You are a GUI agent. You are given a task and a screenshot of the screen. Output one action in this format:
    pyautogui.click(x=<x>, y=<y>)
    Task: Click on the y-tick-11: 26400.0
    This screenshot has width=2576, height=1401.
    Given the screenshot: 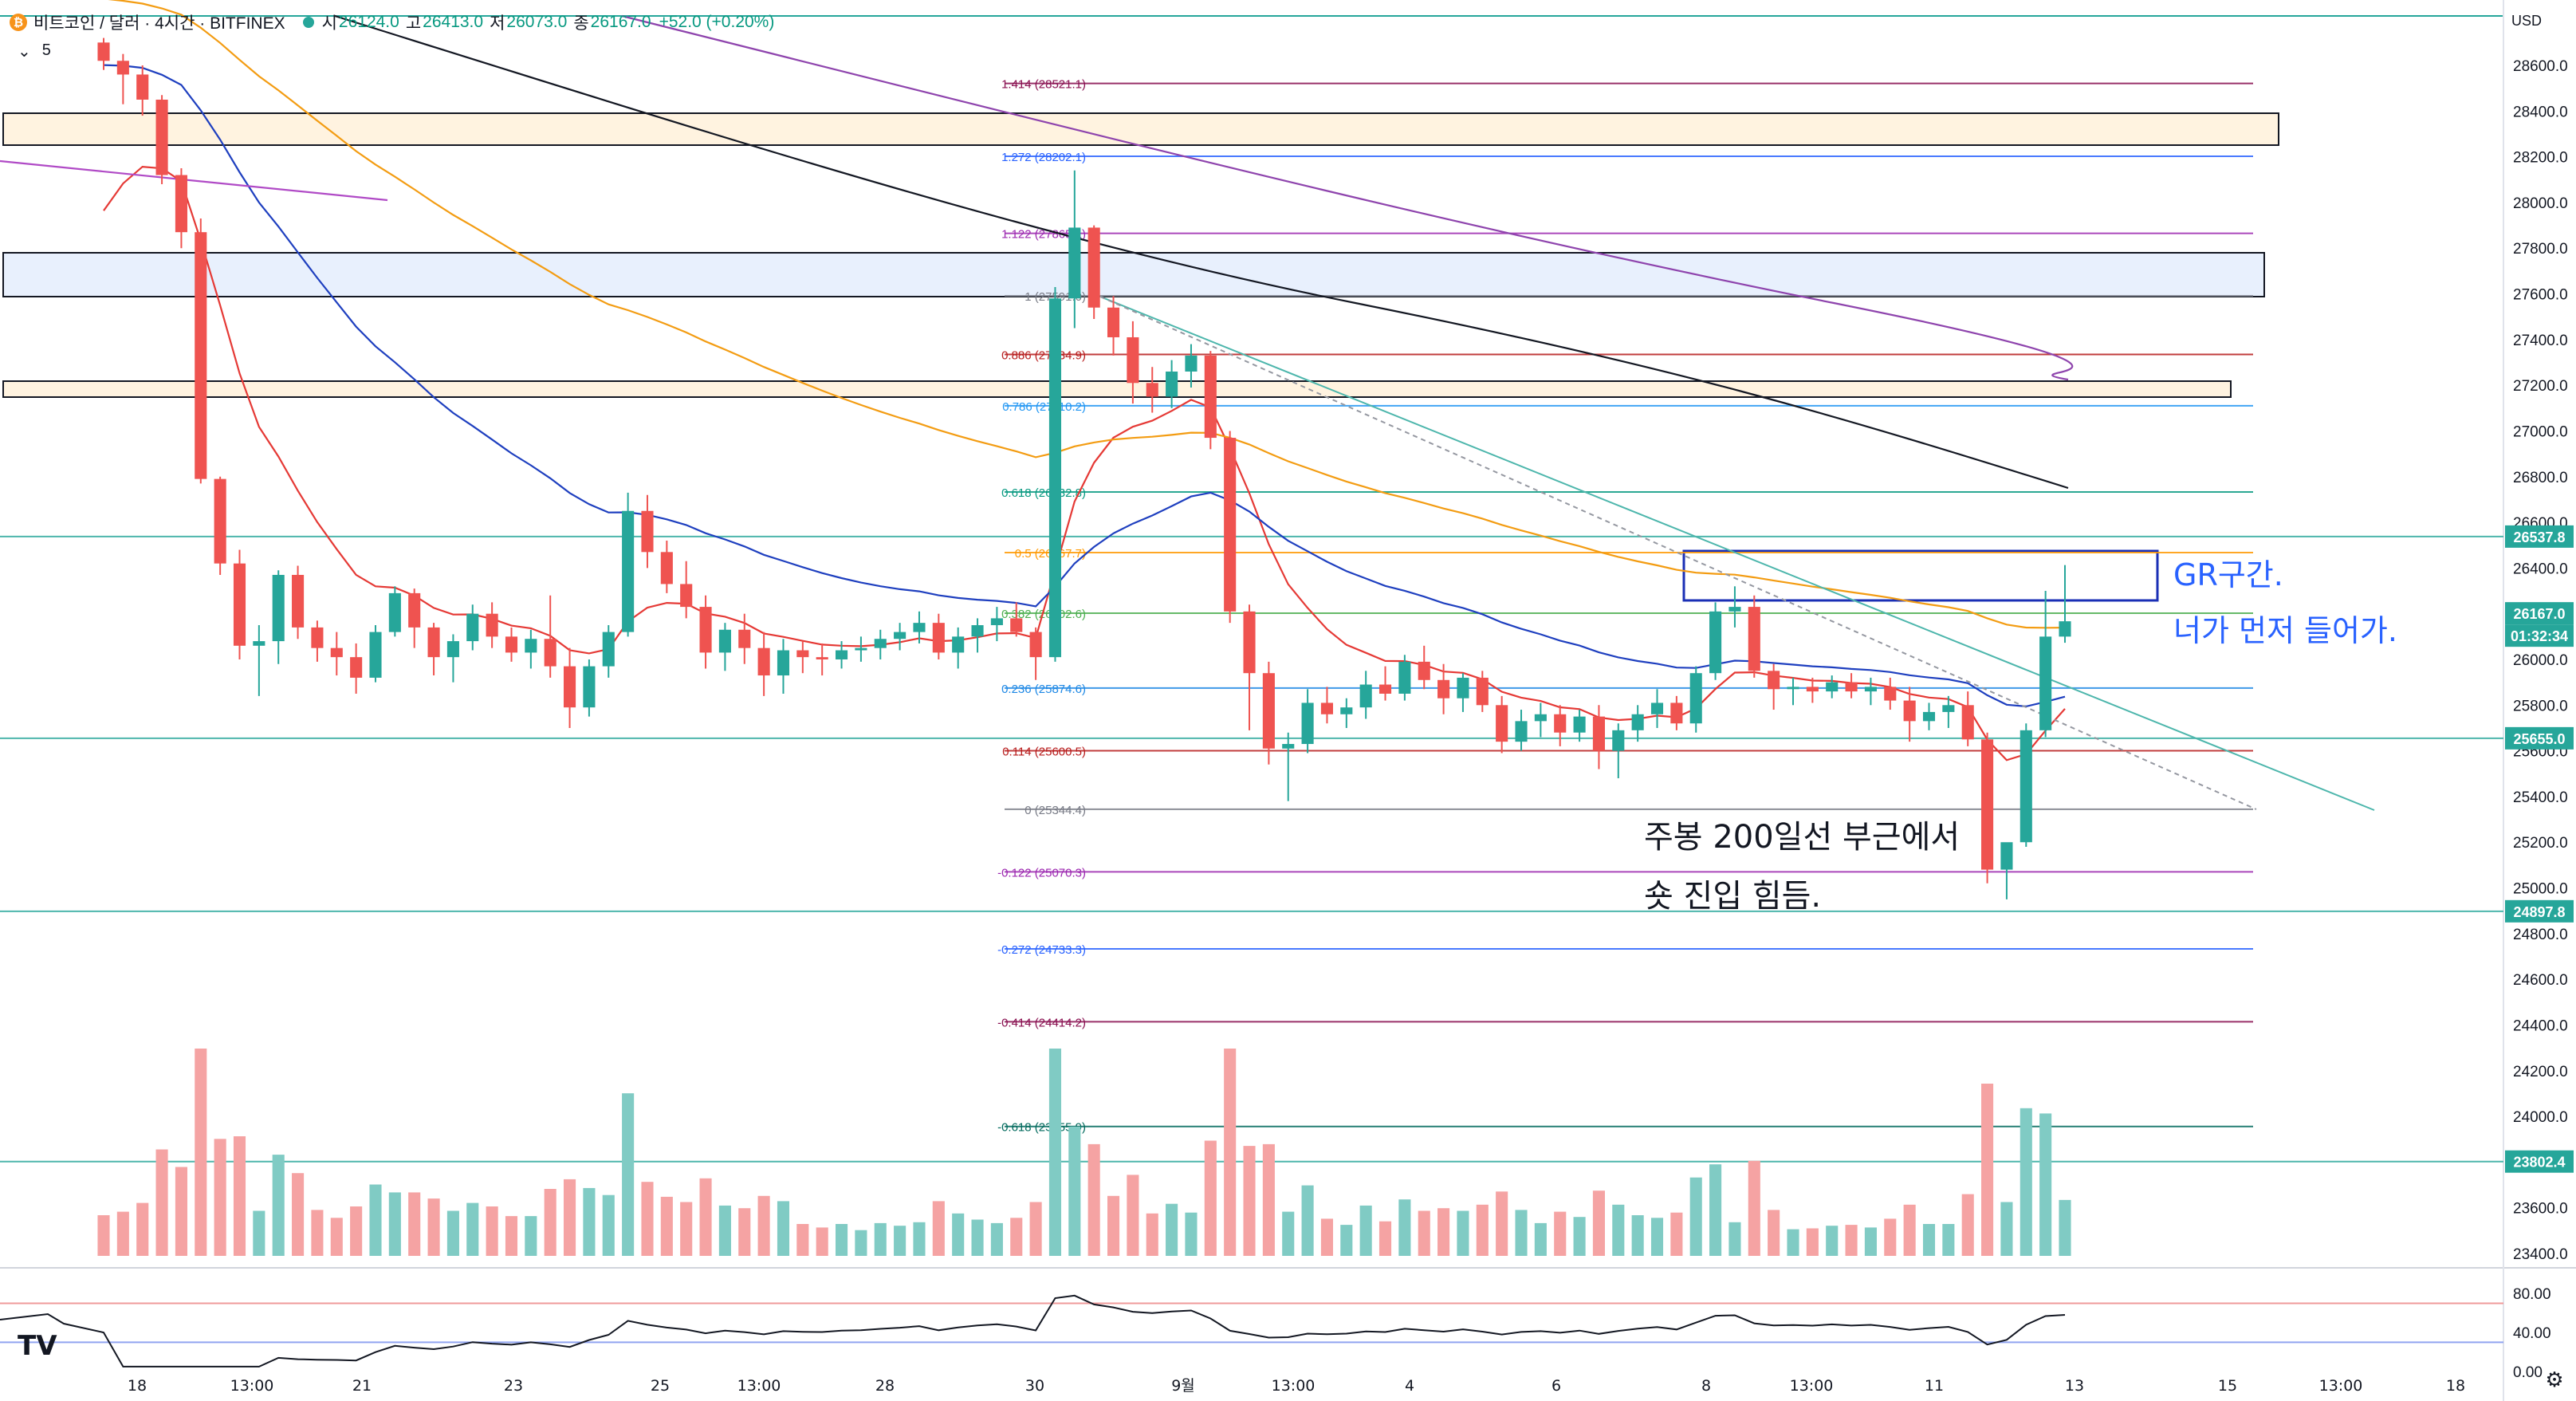 What is the action you would take?
    pyautogui.click(x=2540, y=569)
    